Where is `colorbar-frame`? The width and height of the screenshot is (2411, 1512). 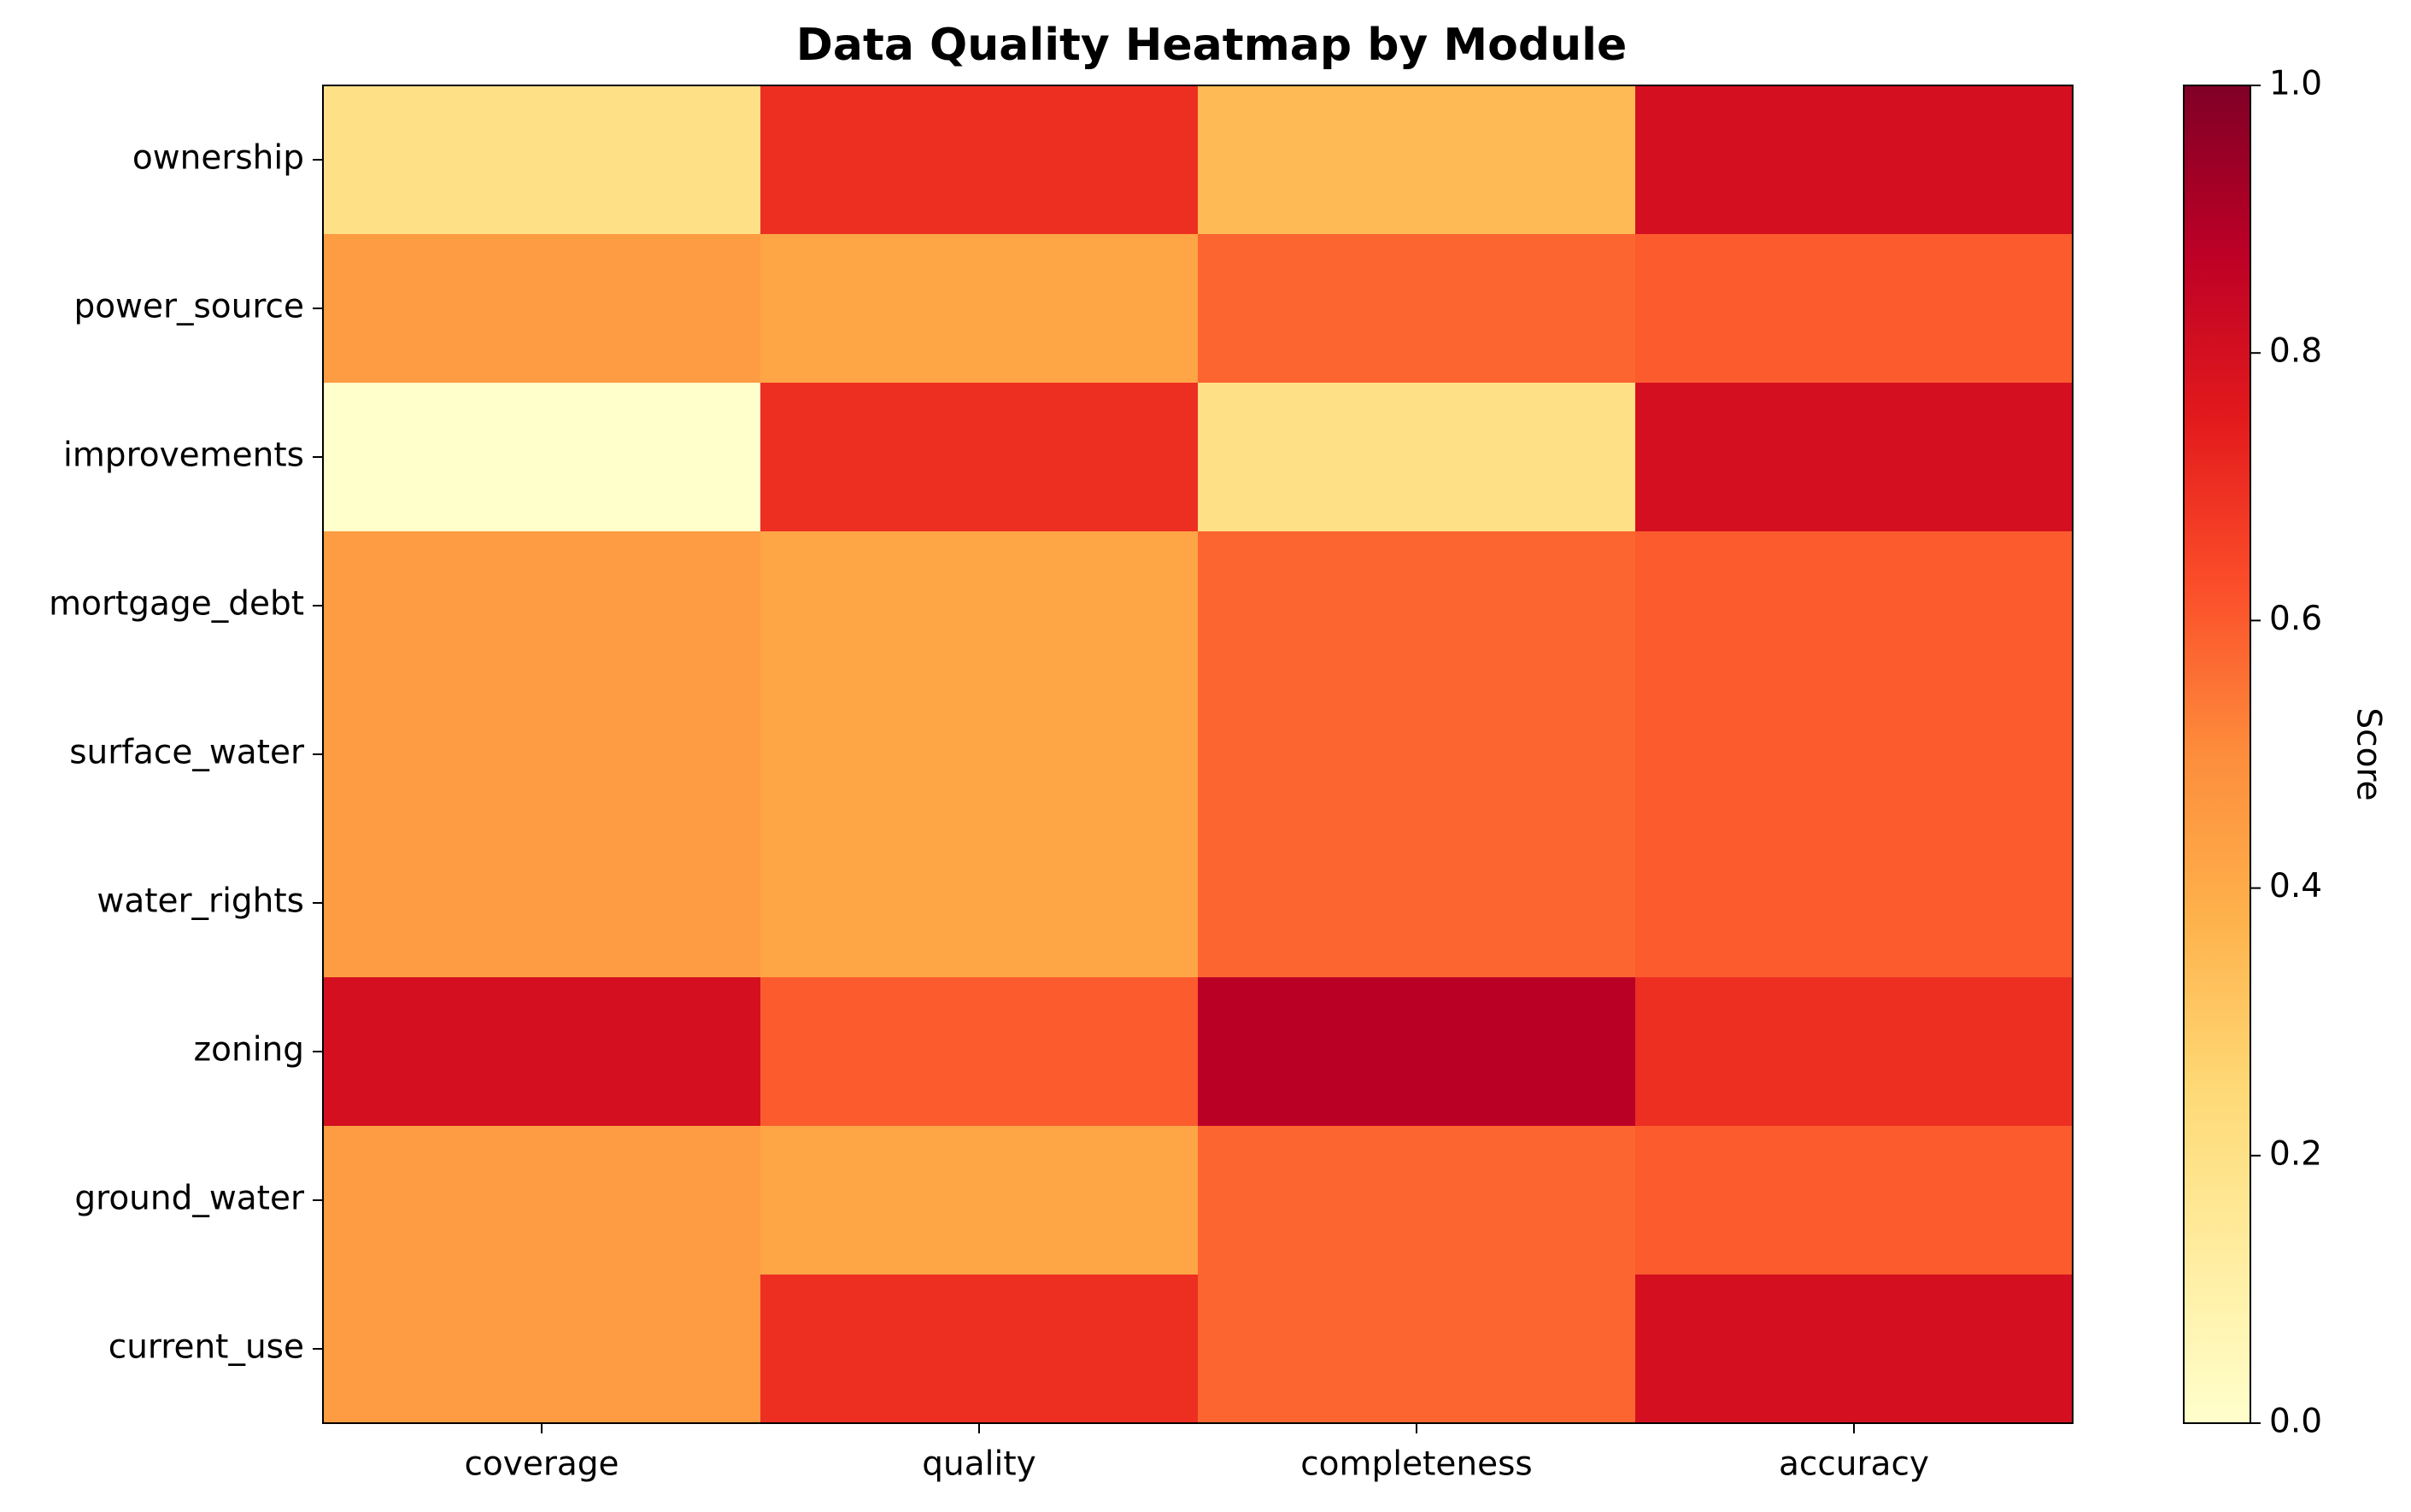
colorbar-frame is located at coordinates (2217, 754).